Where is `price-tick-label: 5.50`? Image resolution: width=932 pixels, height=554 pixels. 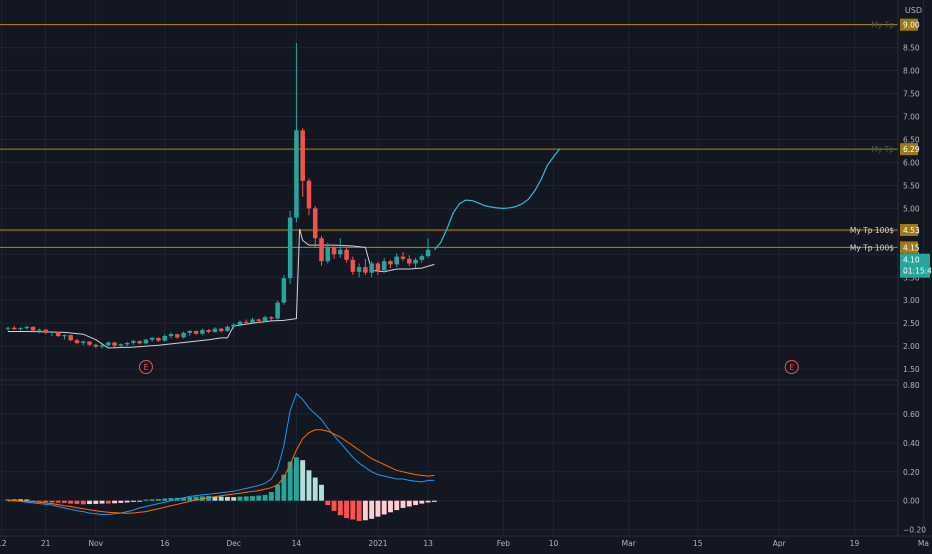 price-tick-label: 5.50 is located at coordinates (911, 185).